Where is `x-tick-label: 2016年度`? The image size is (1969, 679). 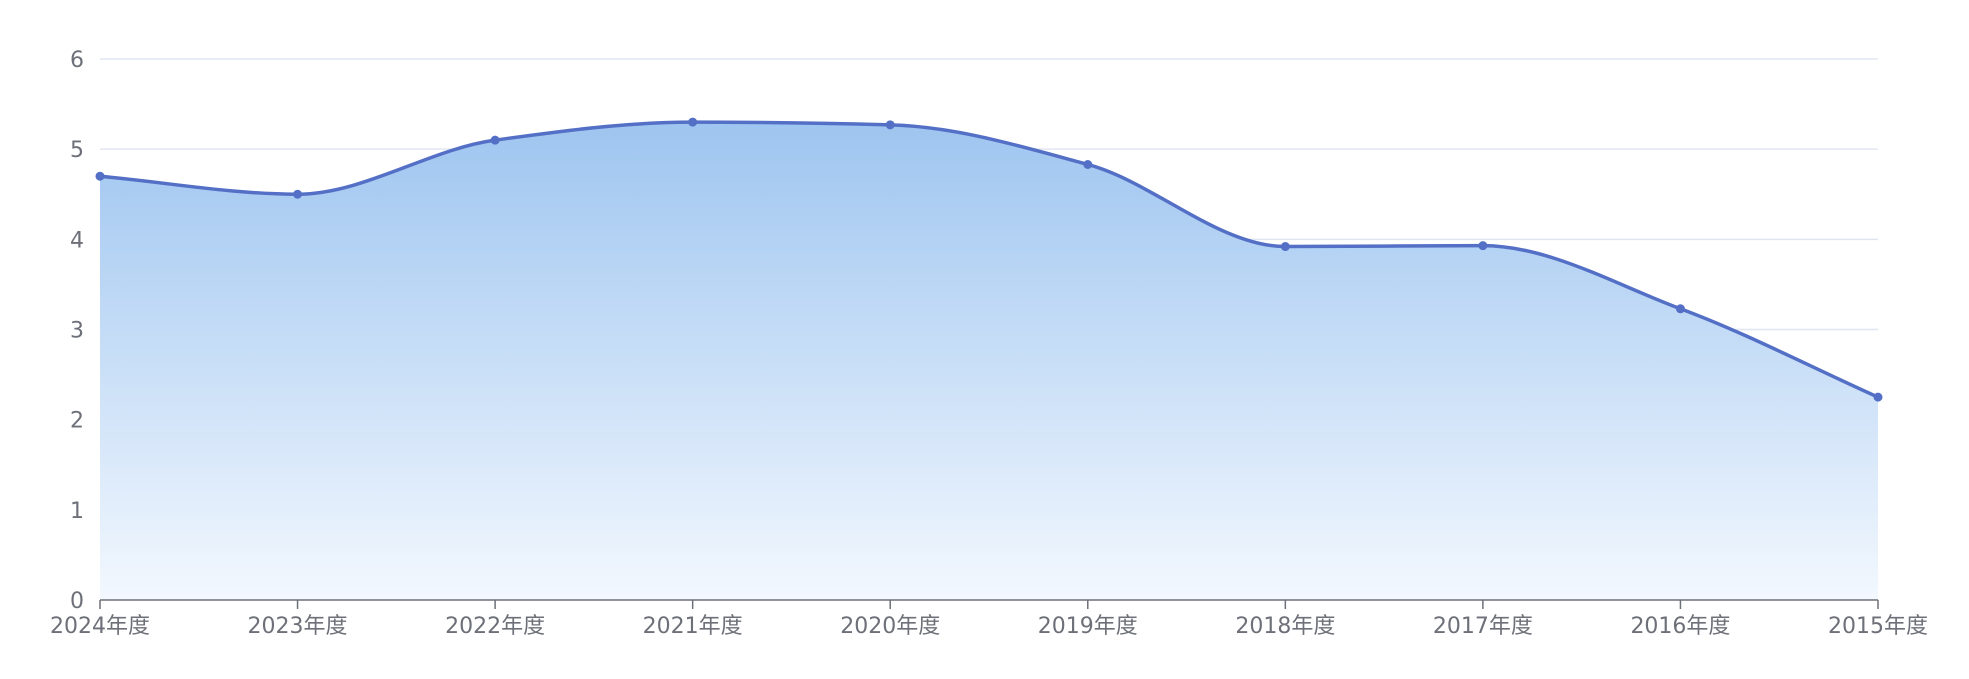
x-tick-label: 2016年度 is located at coordinates (1680, 626).